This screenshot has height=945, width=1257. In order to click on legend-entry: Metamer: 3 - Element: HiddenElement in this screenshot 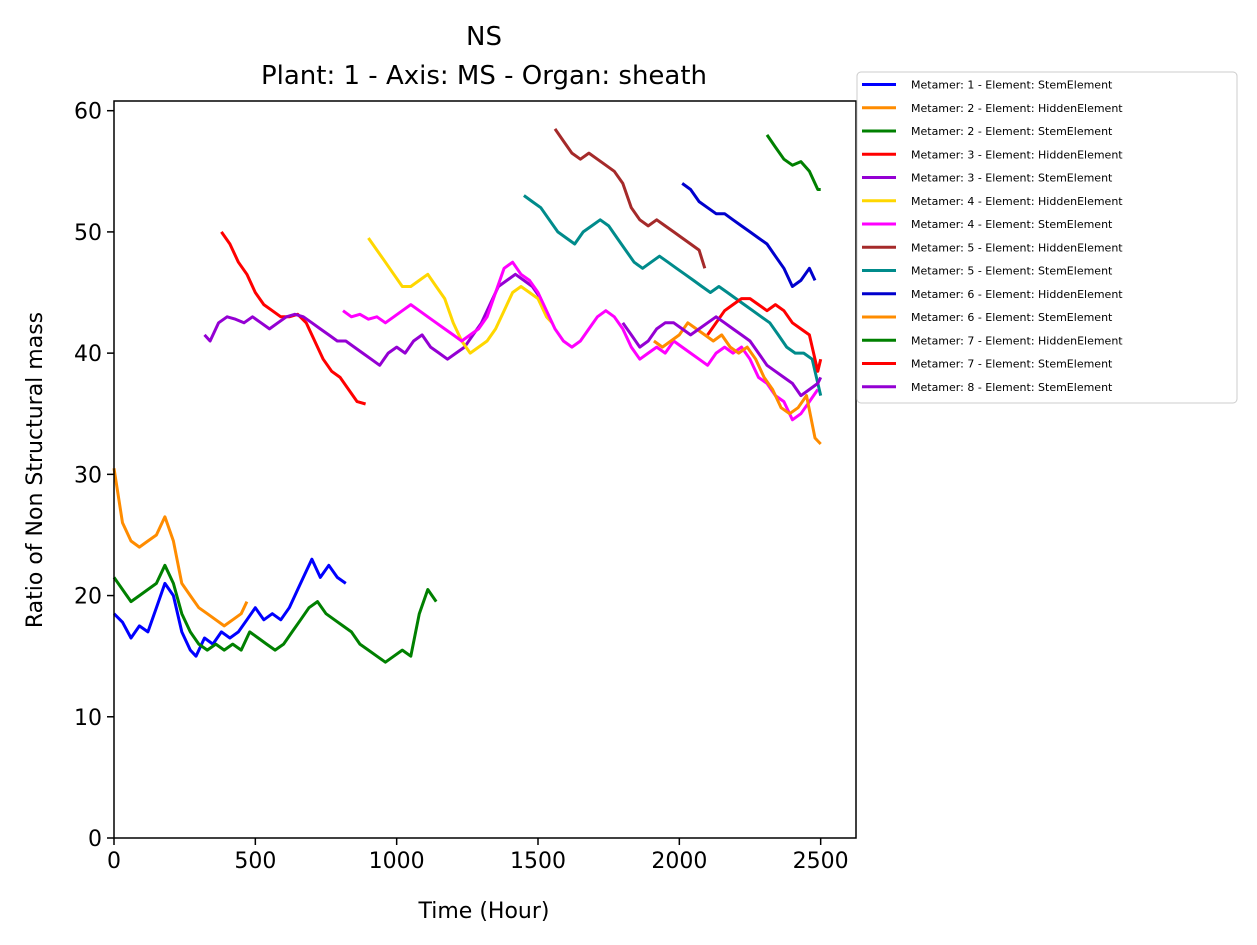, I will do `click(1017, 154)`.